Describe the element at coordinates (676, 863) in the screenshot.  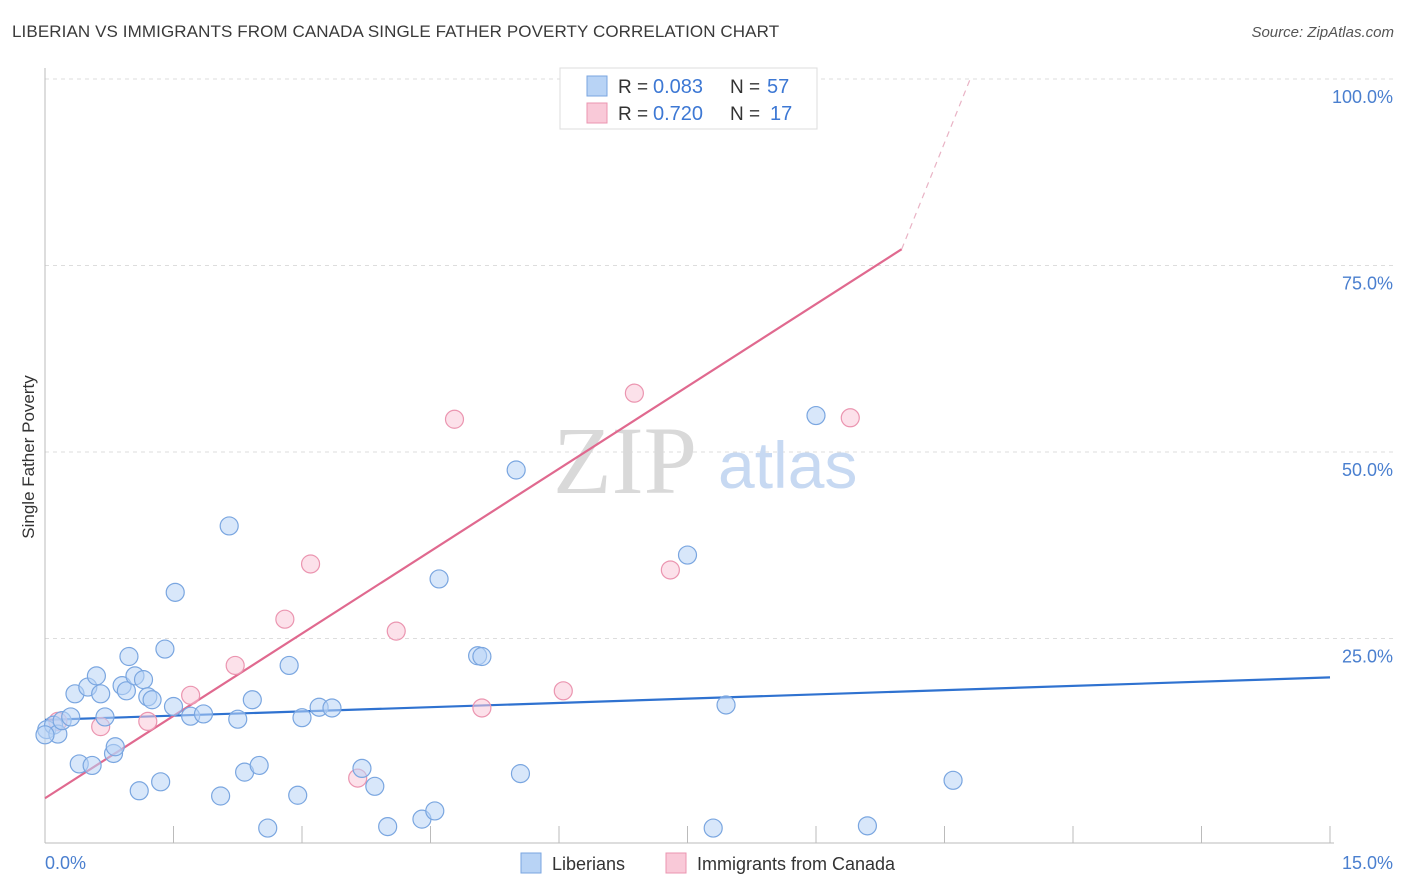
I see `series-legend-swatch-canada` at that location.